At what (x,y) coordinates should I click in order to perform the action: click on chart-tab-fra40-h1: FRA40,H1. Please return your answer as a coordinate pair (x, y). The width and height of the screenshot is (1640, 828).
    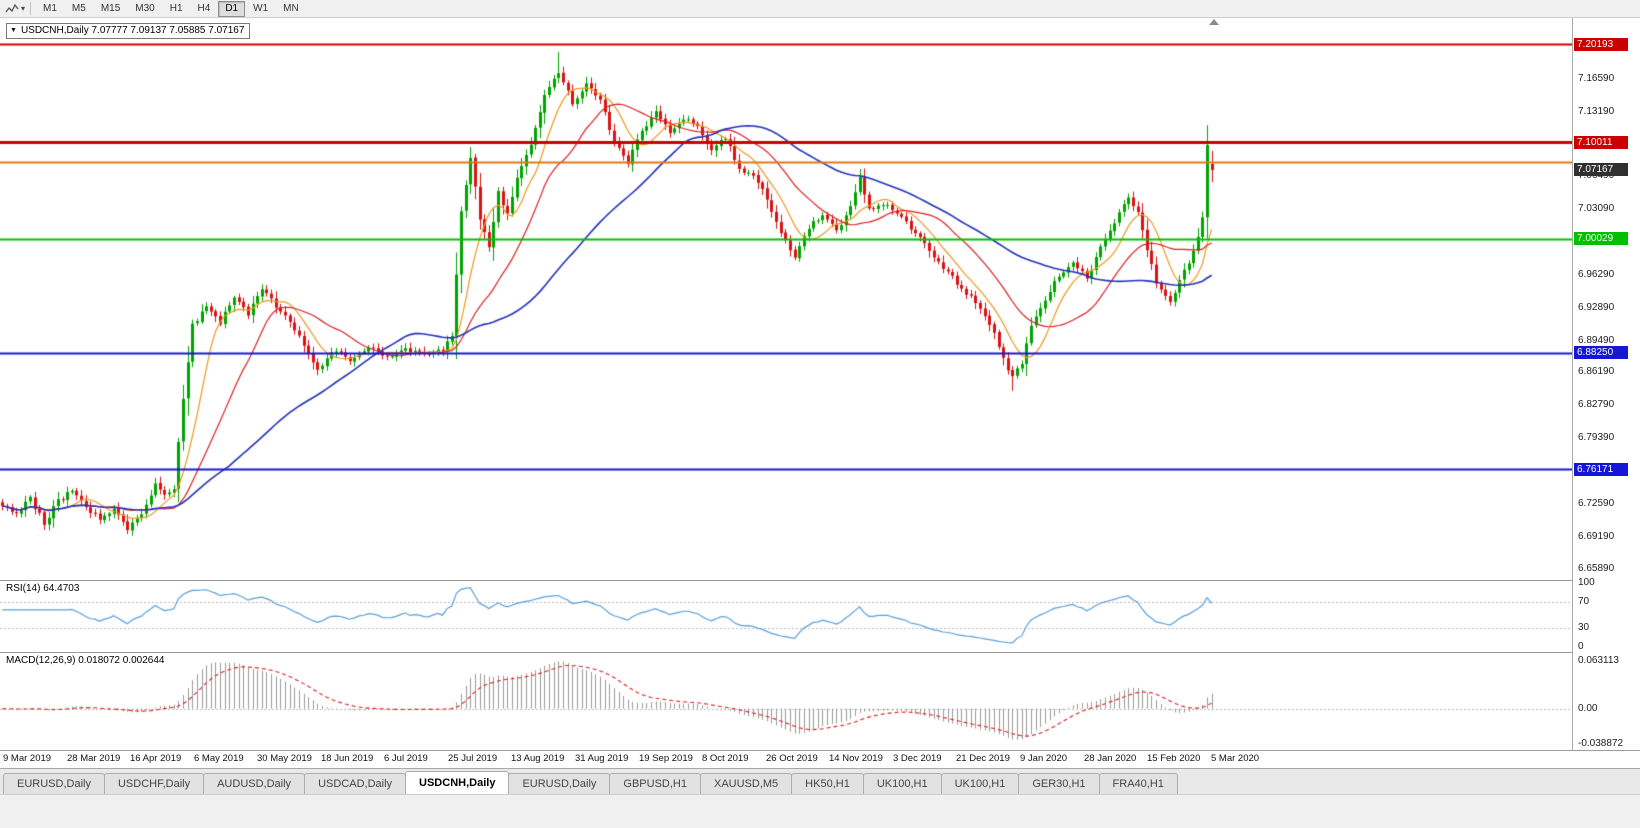
    Looking at the image, I should click on (1138, 783).